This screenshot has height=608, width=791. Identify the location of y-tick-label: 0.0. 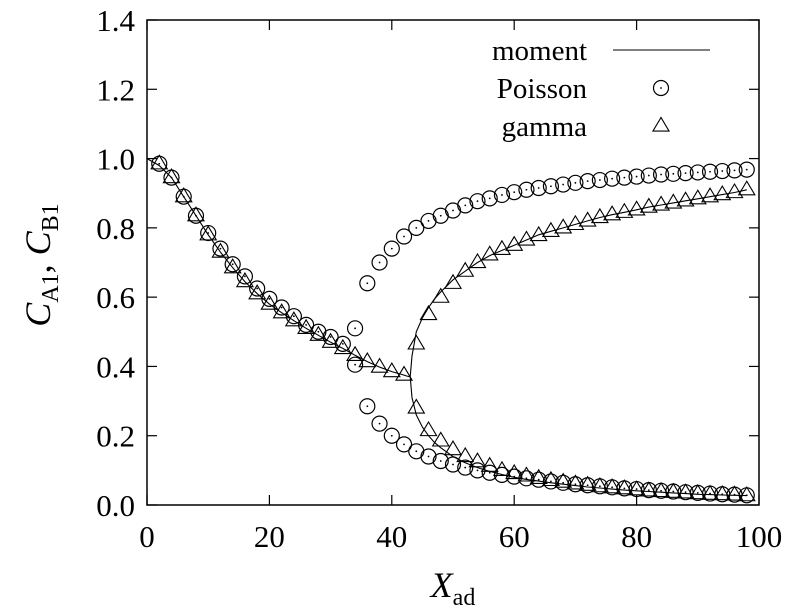
(115, 505).